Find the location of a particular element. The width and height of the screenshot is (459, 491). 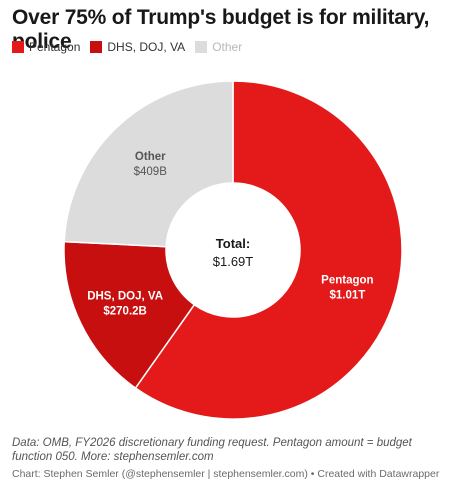

legend-swatch-dhs-doj-va is located at coordinates (96, 47).